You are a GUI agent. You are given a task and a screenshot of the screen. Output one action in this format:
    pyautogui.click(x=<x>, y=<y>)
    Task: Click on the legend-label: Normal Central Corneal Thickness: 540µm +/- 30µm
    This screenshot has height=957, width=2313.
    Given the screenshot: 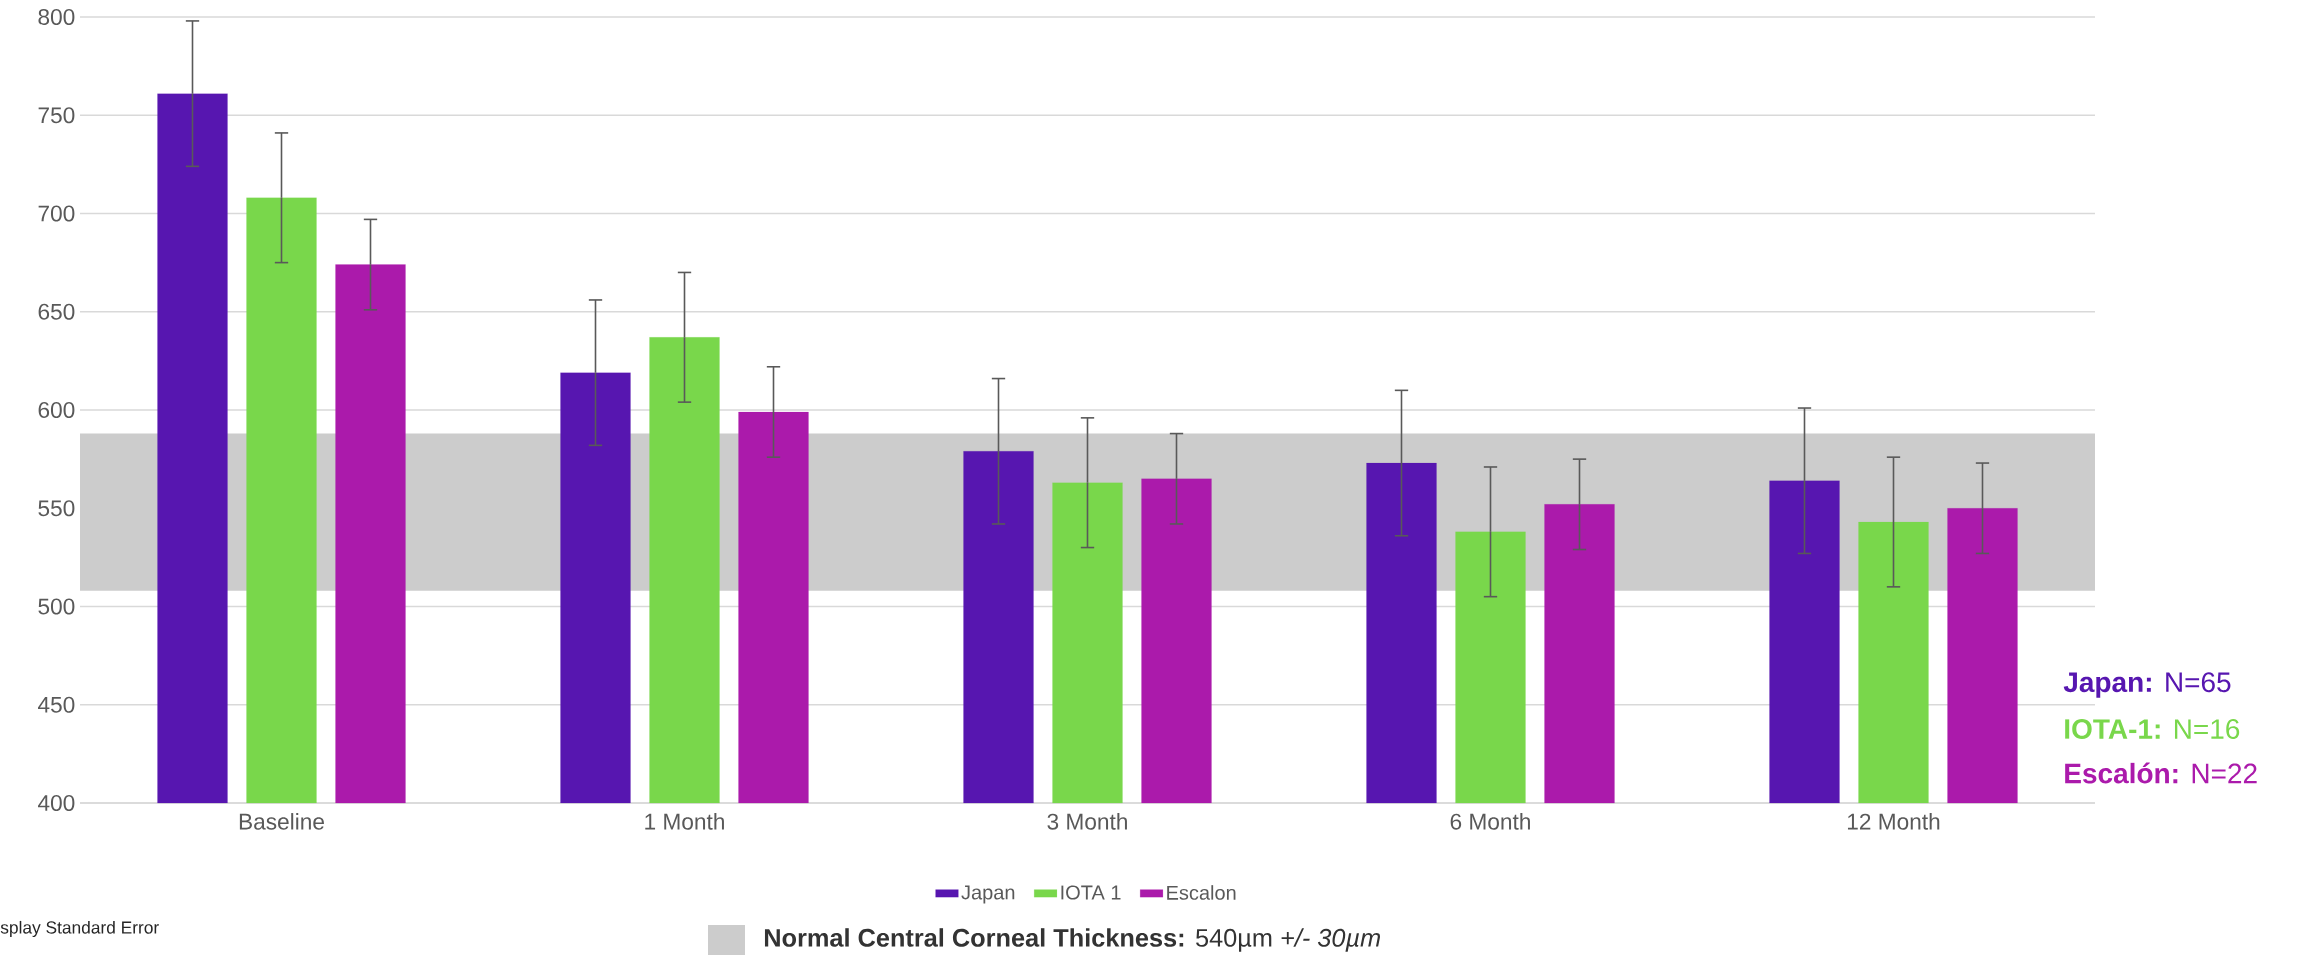 What is the action you would take?
    pyautogui.click(x=1072, y=940)
    